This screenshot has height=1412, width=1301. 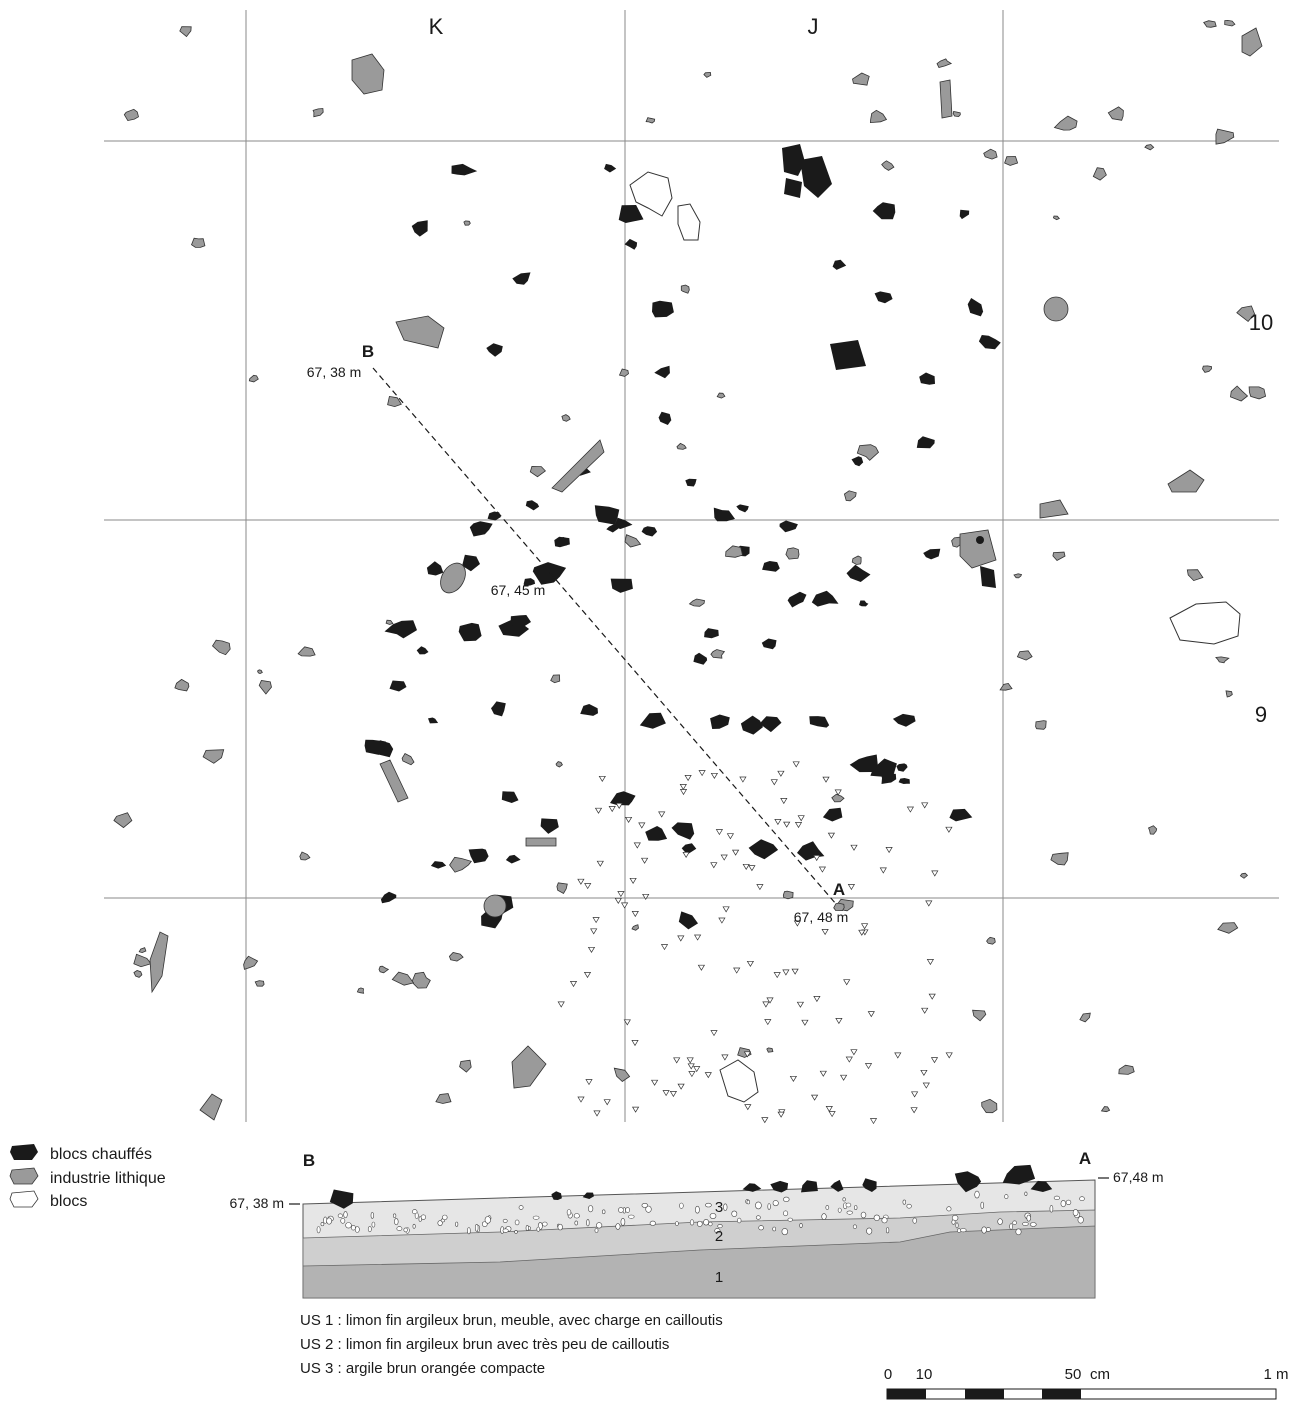 What do you see at coordinates (984, 1394) in the screenshot?
I see `scale-segment` at bounding box center [984, 1394].